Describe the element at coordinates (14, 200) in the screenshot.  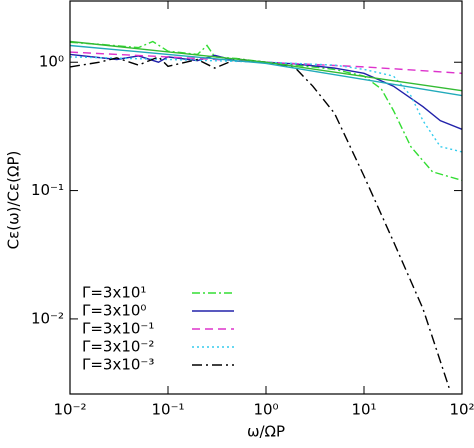
I see `y-axis-label: Cε(ω)/Cε(ΩP)` at that location.